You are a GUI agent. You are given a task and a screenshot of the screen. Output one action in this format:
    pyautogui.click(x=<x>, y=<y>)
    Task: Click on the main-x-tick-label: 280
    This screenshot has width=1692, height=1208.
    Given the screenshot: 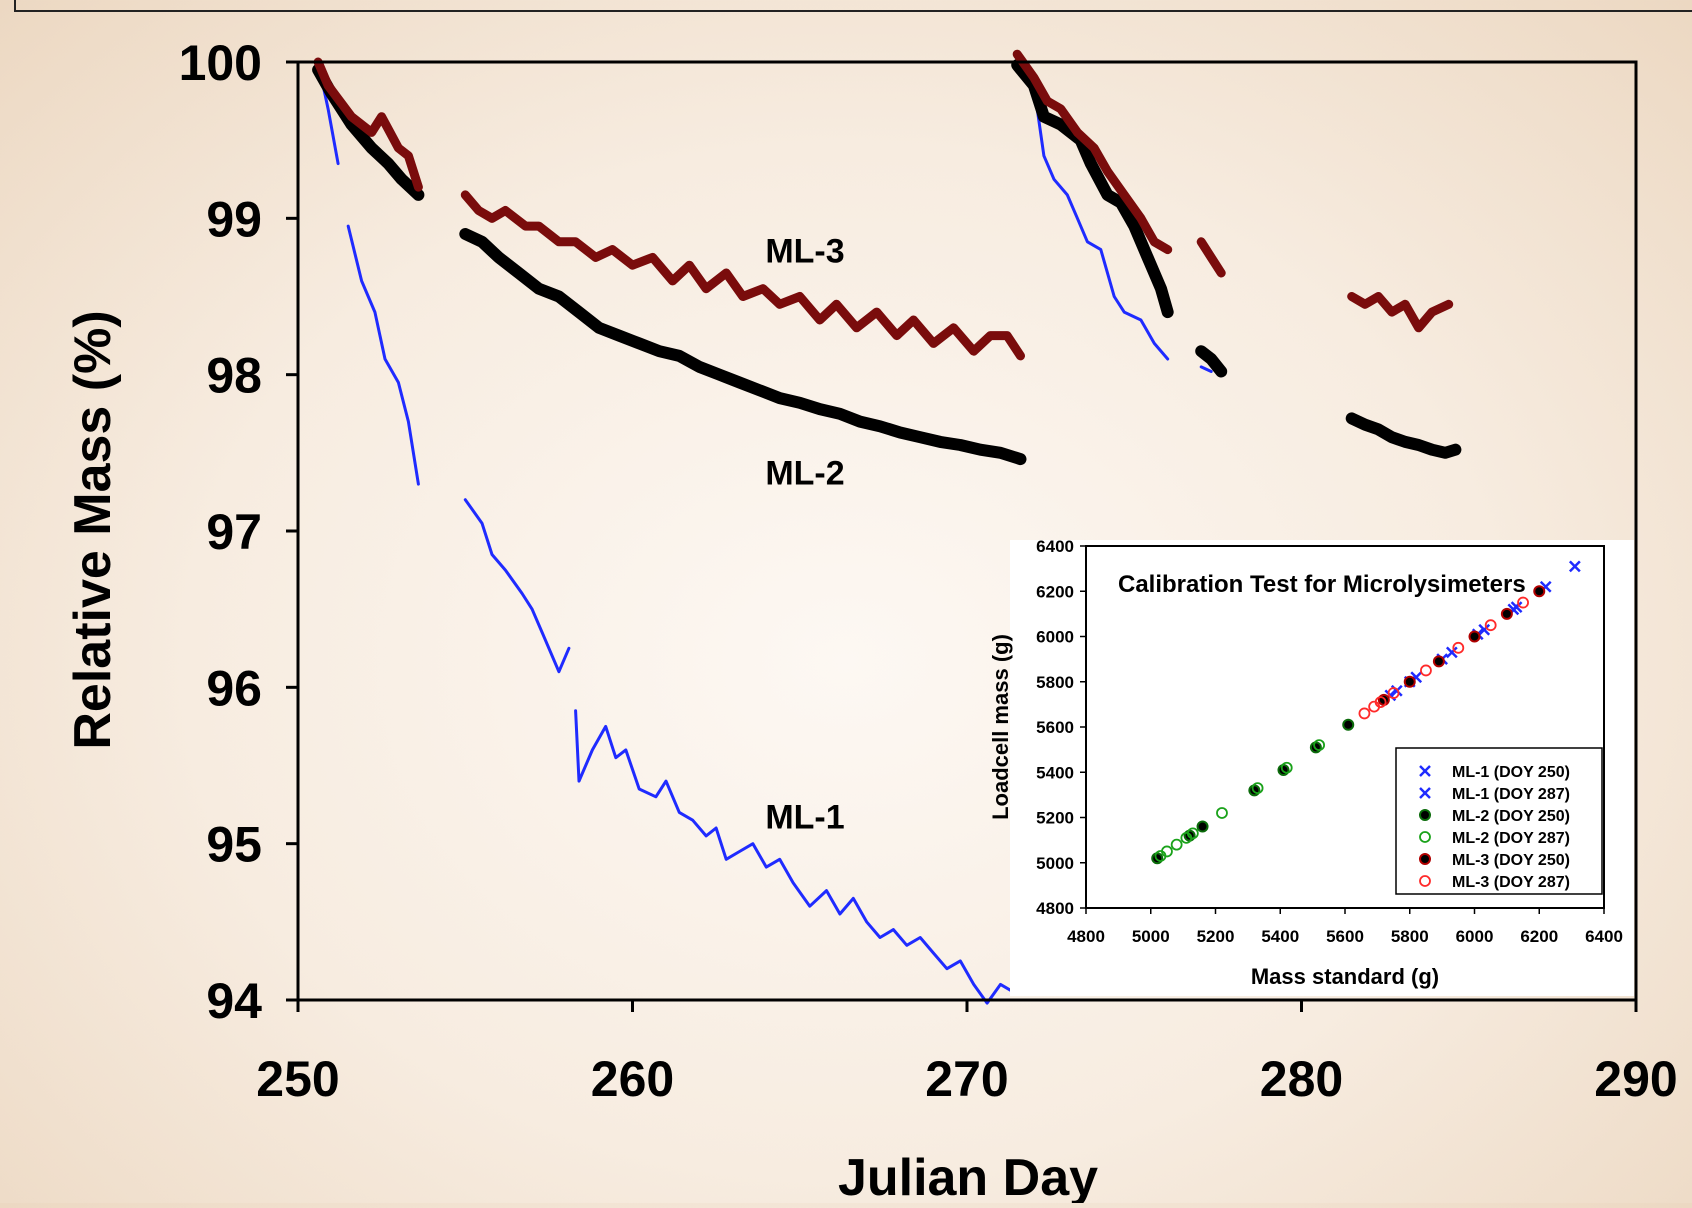 What is the action you would take?
    pyautogui.click(x=1301, y=1079)
    